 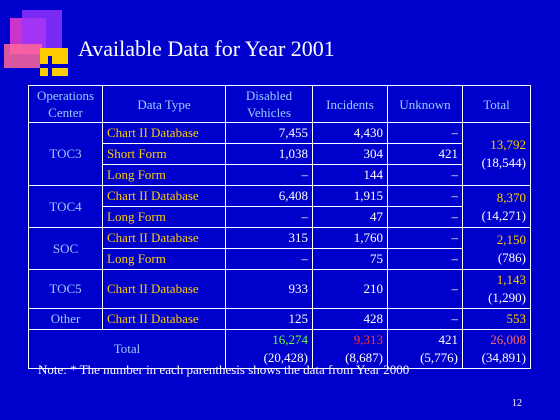 I want to click on data-row: TOC5 Chart II Database 933 210– 1,143 (1,290), so click(x=279, y=289).